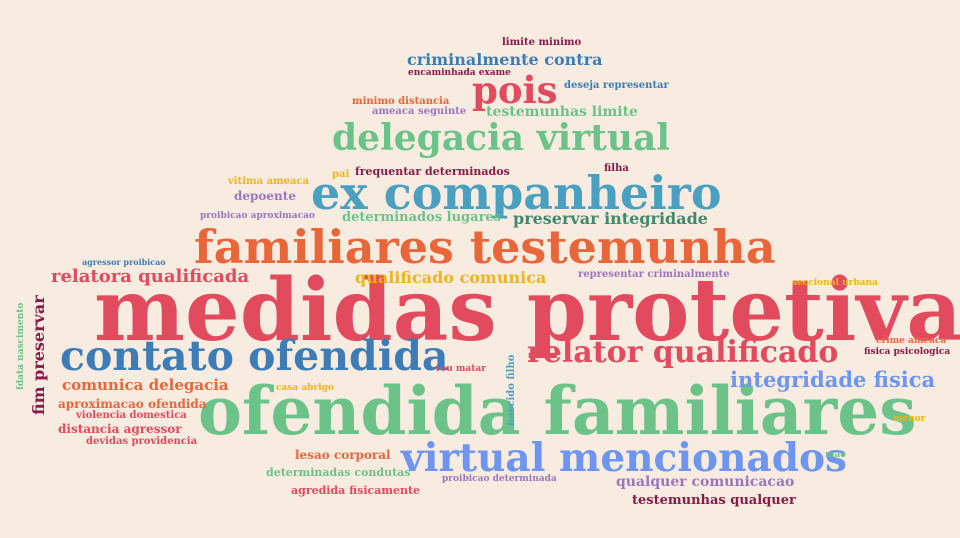 The image size is (960, 538). I want to click on word-vitima-ameaca: vitima ameaca, so click(269, 181).